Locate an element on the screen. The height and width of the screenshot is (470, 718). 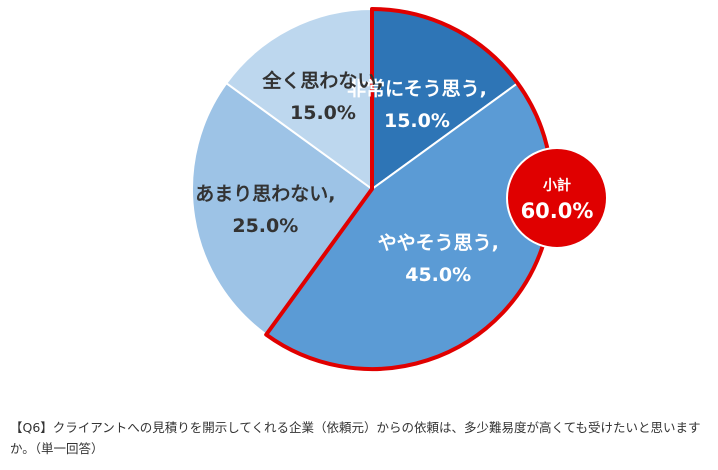
slice-category-label: ややそう思う, is located at coordinates (438, 243).